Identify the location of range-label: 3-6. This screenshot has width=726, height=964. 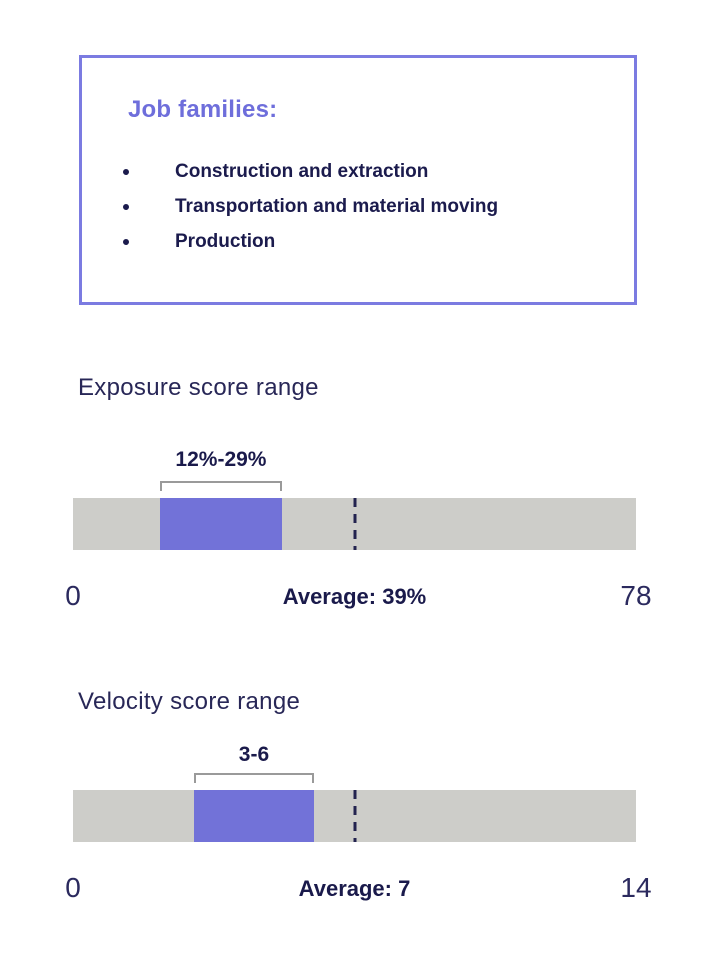
(254, 754).